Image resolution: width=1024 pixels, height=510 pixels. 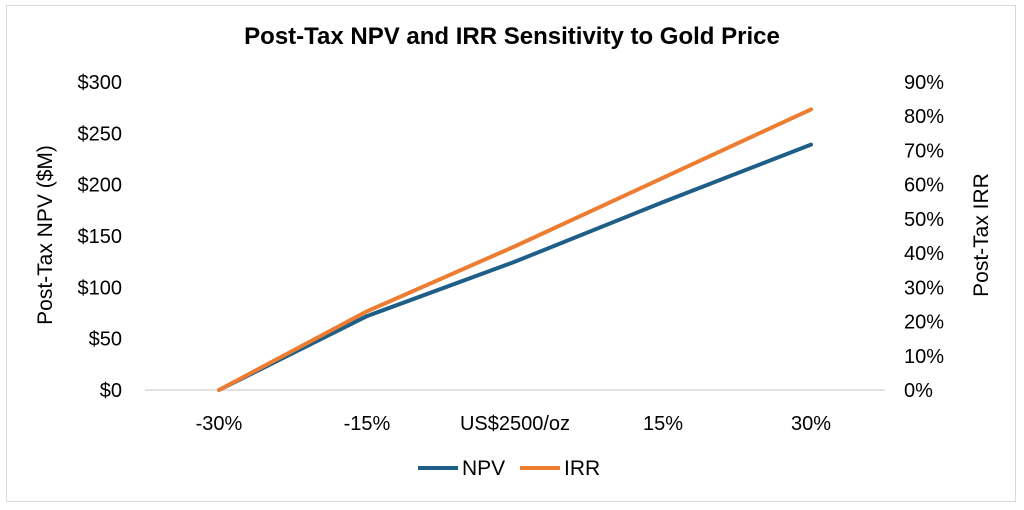 I want to click on y2-tick-label: 70%, so click(x=924, y=151).